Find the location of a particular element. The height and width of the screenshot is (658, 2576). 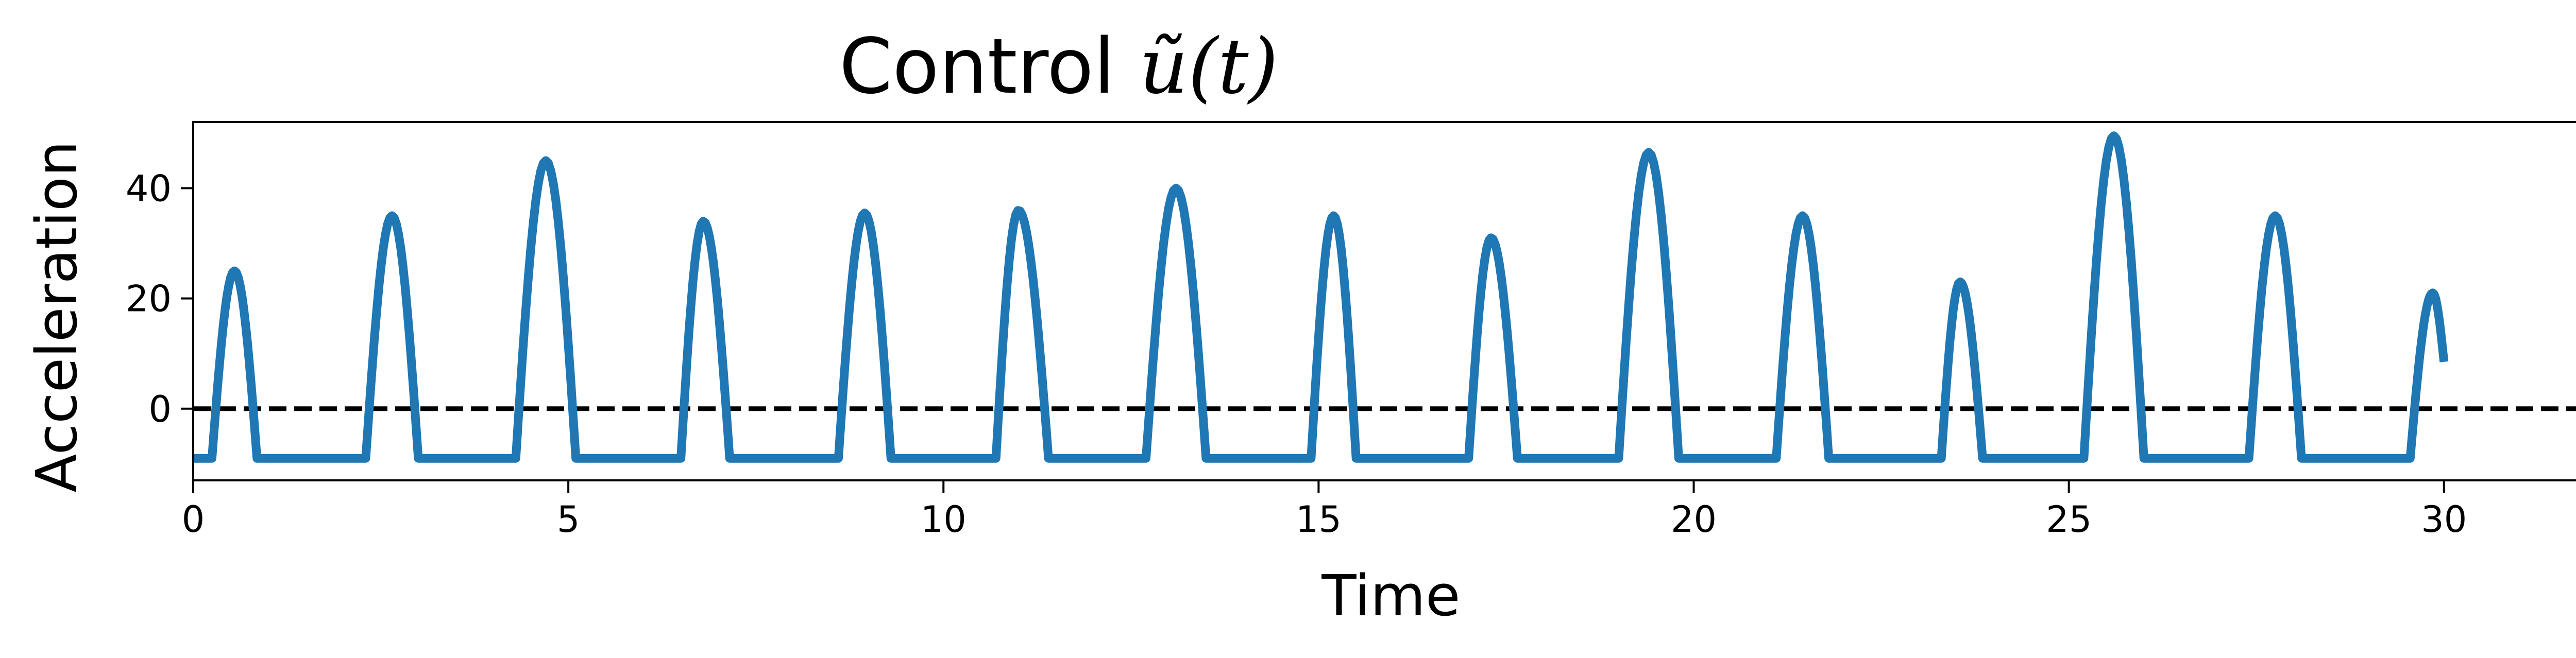

x-tick-label: 30 is located at coordinates (2444, 519).